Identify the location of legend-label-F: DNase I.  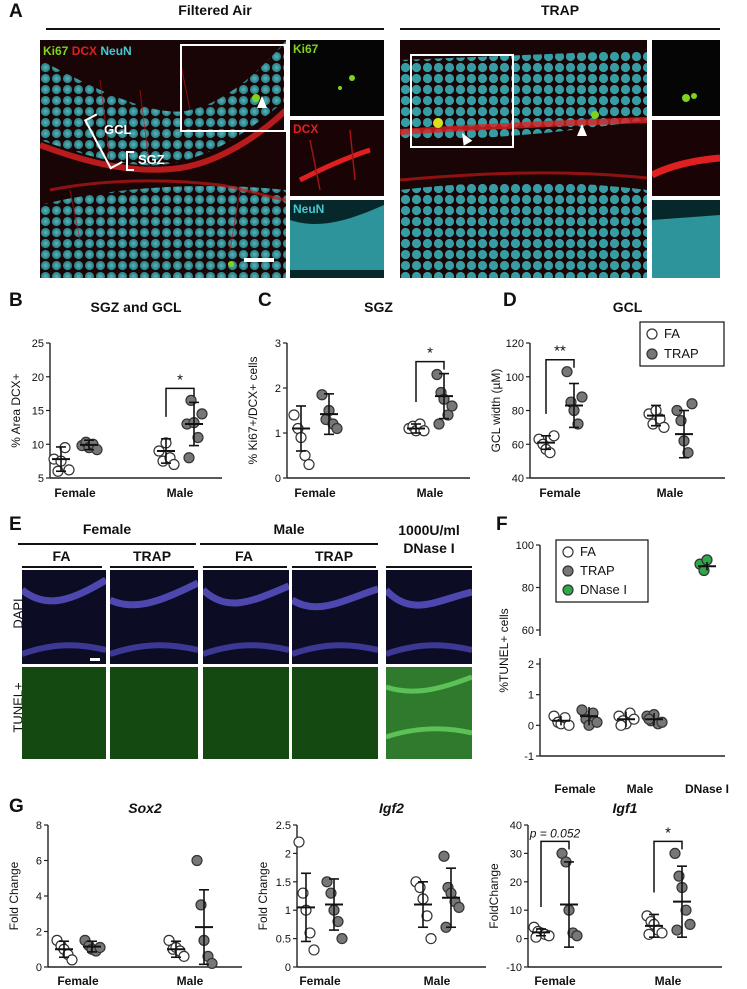
(603, 589).